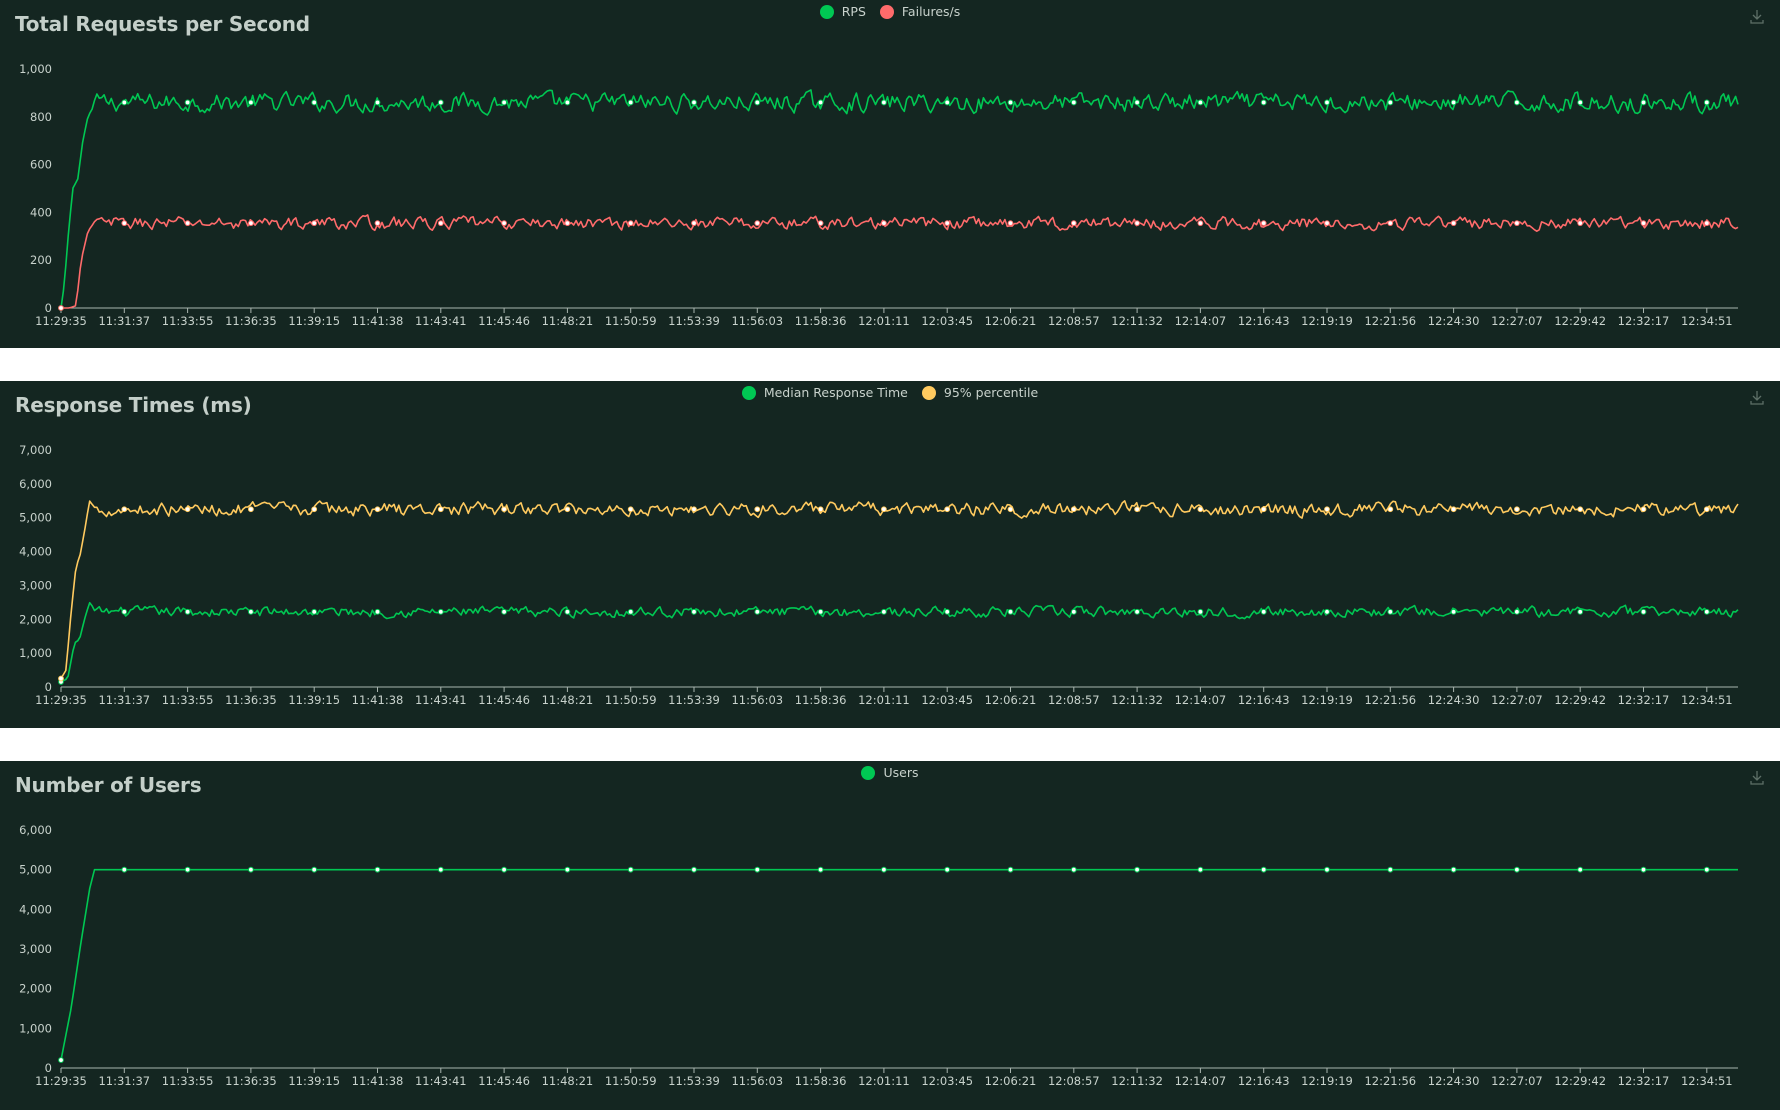 Image resolution: width=1780 pixels, height=1110 pixels. I want to click on x-tick-label: 12:27:07, so click(1517, 321).